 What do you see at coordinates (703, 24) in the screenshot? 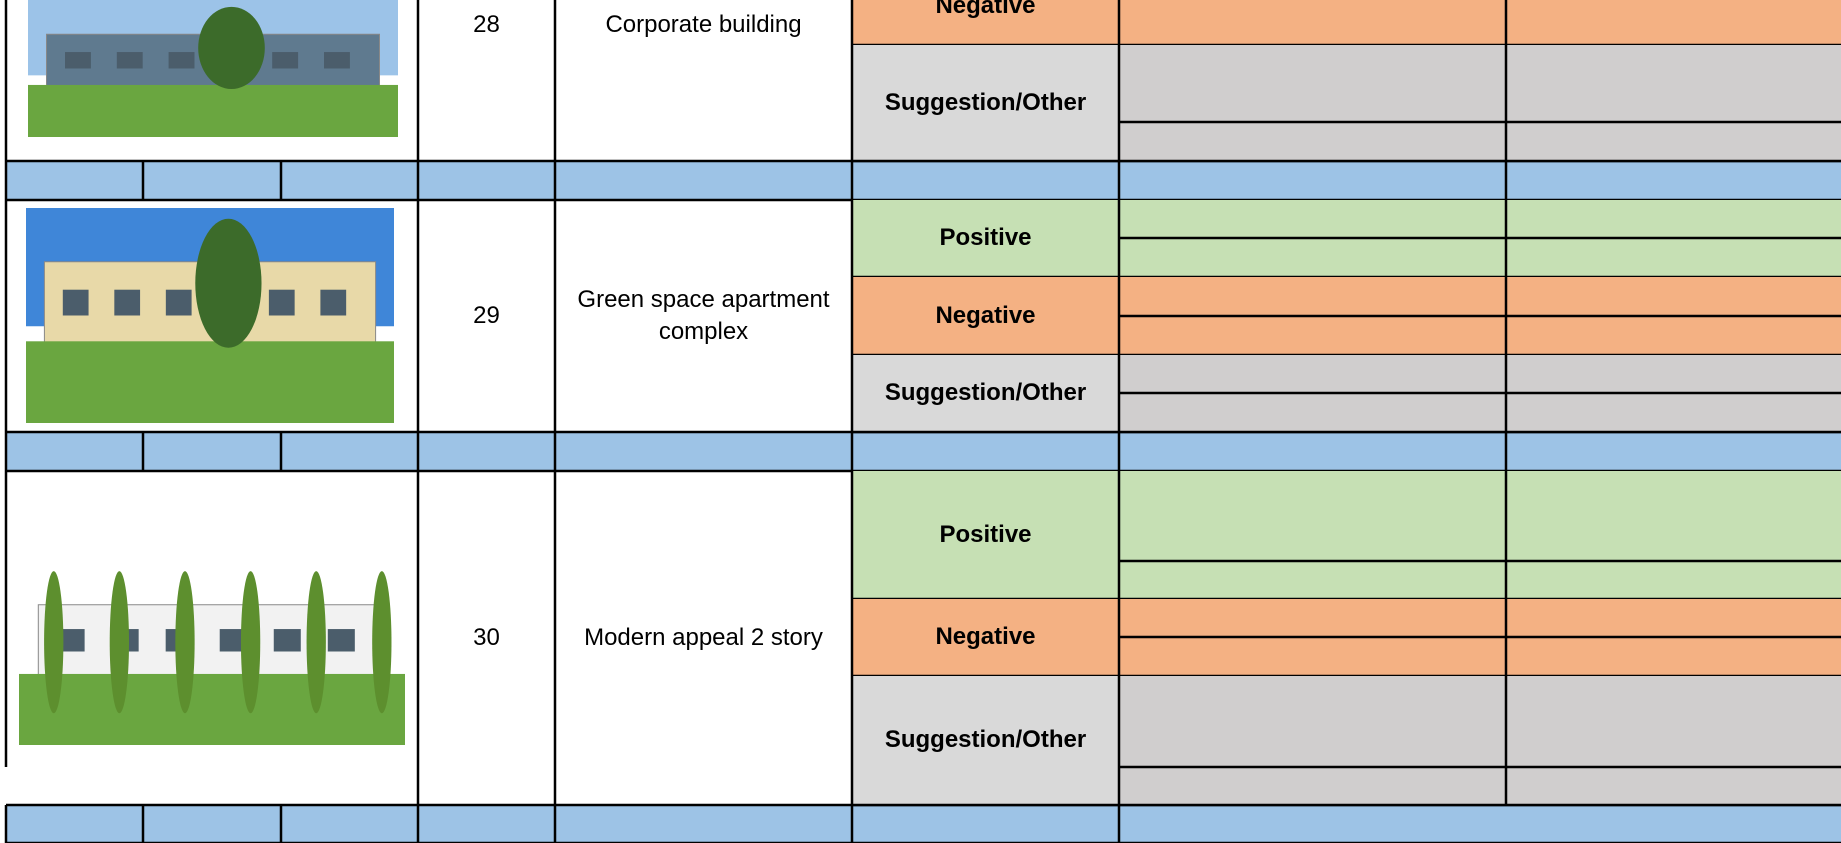
I see `row-description: Corporate building` at bounding box center [703, 24].